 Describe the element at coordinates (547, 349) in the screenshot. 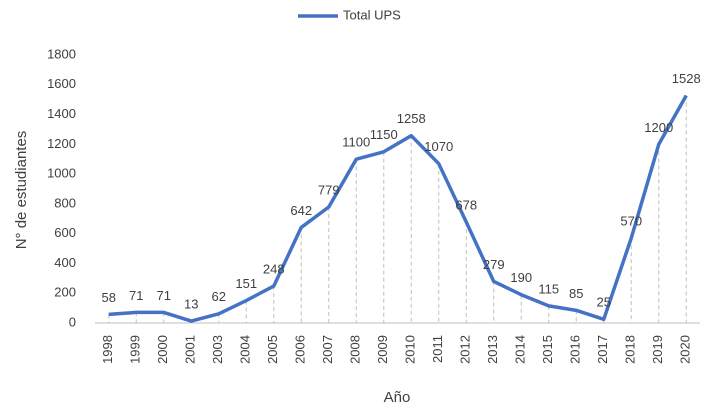

I see `x-tick-label: 2015` at that location.